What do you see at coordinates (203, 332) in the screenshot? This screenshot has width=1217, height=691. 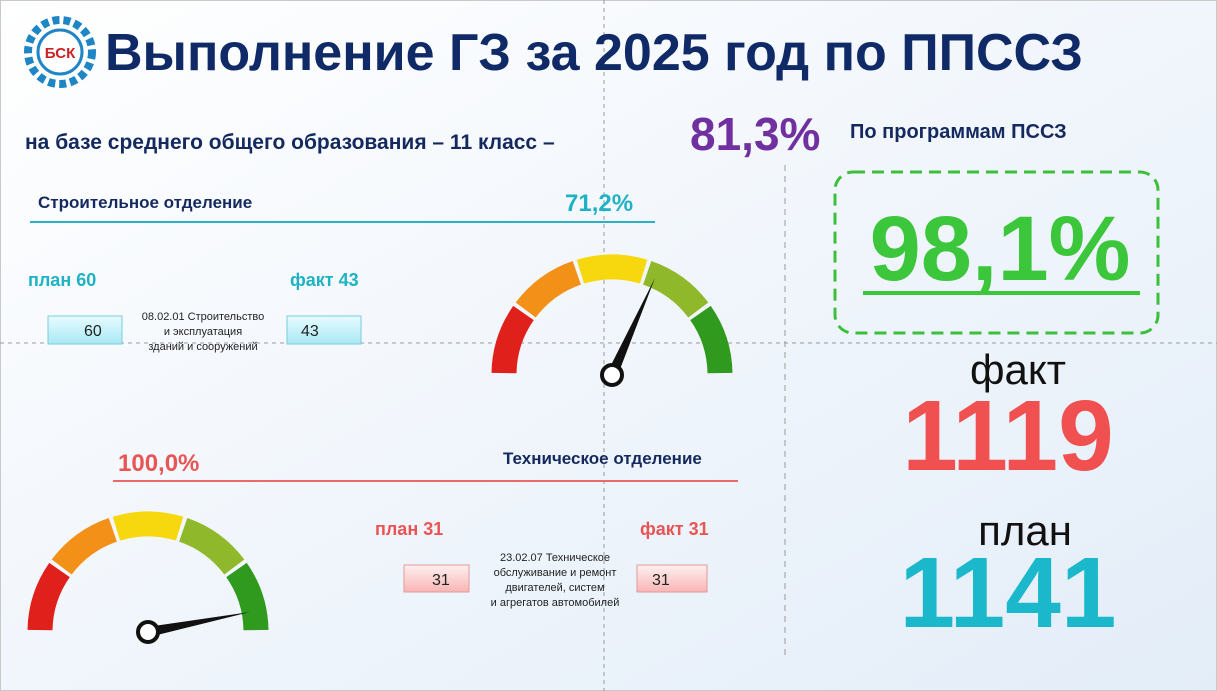 I see `specialty-line: и эксплуатация` at bounding box center [203, 332].